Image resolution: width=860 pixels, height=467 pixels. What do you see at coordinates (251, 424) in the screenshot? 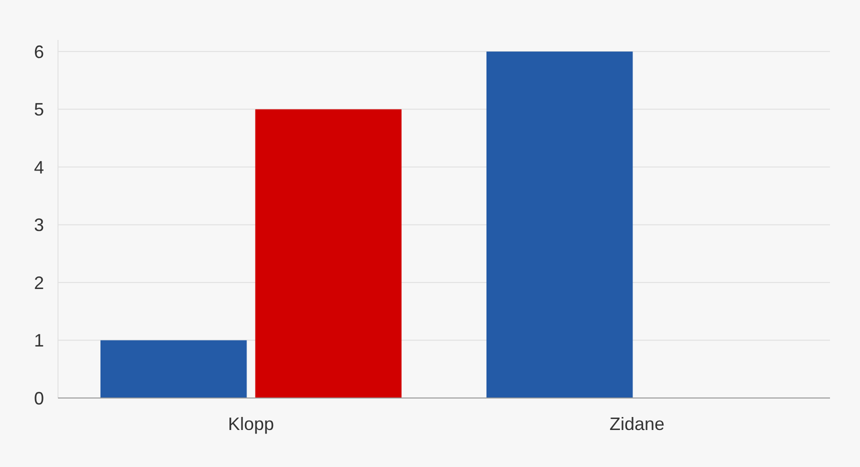
I see `x-tick-label: Klopp` at bounding box center [251, 424].